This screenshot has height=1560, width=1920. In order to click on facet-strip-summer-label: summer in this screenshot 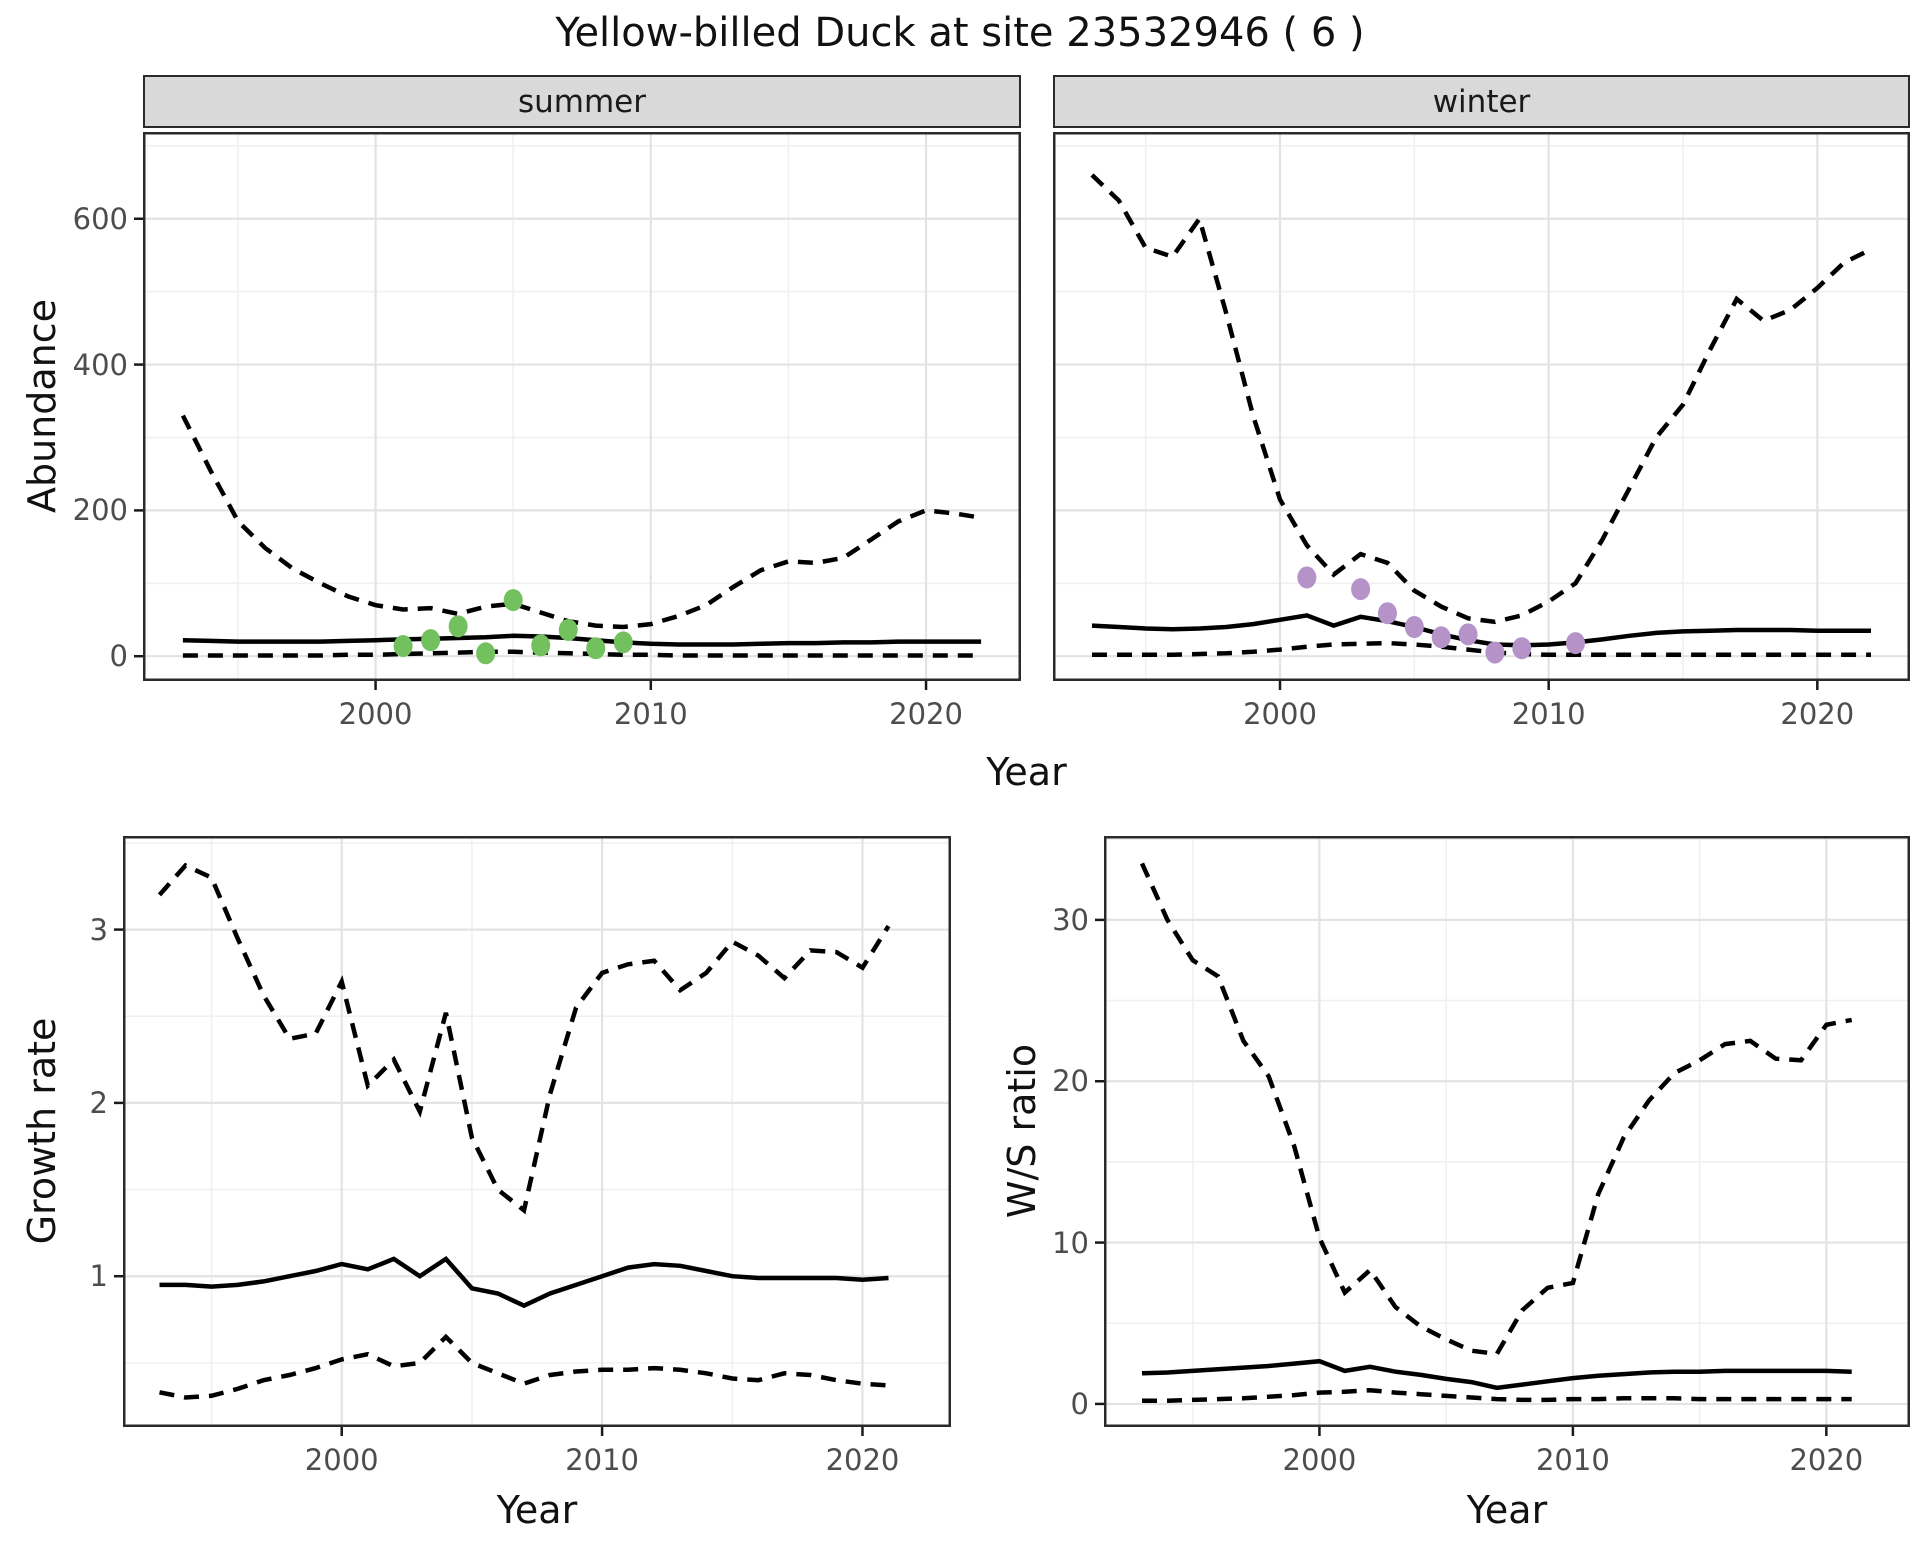, I will do `click(581, 101)`.